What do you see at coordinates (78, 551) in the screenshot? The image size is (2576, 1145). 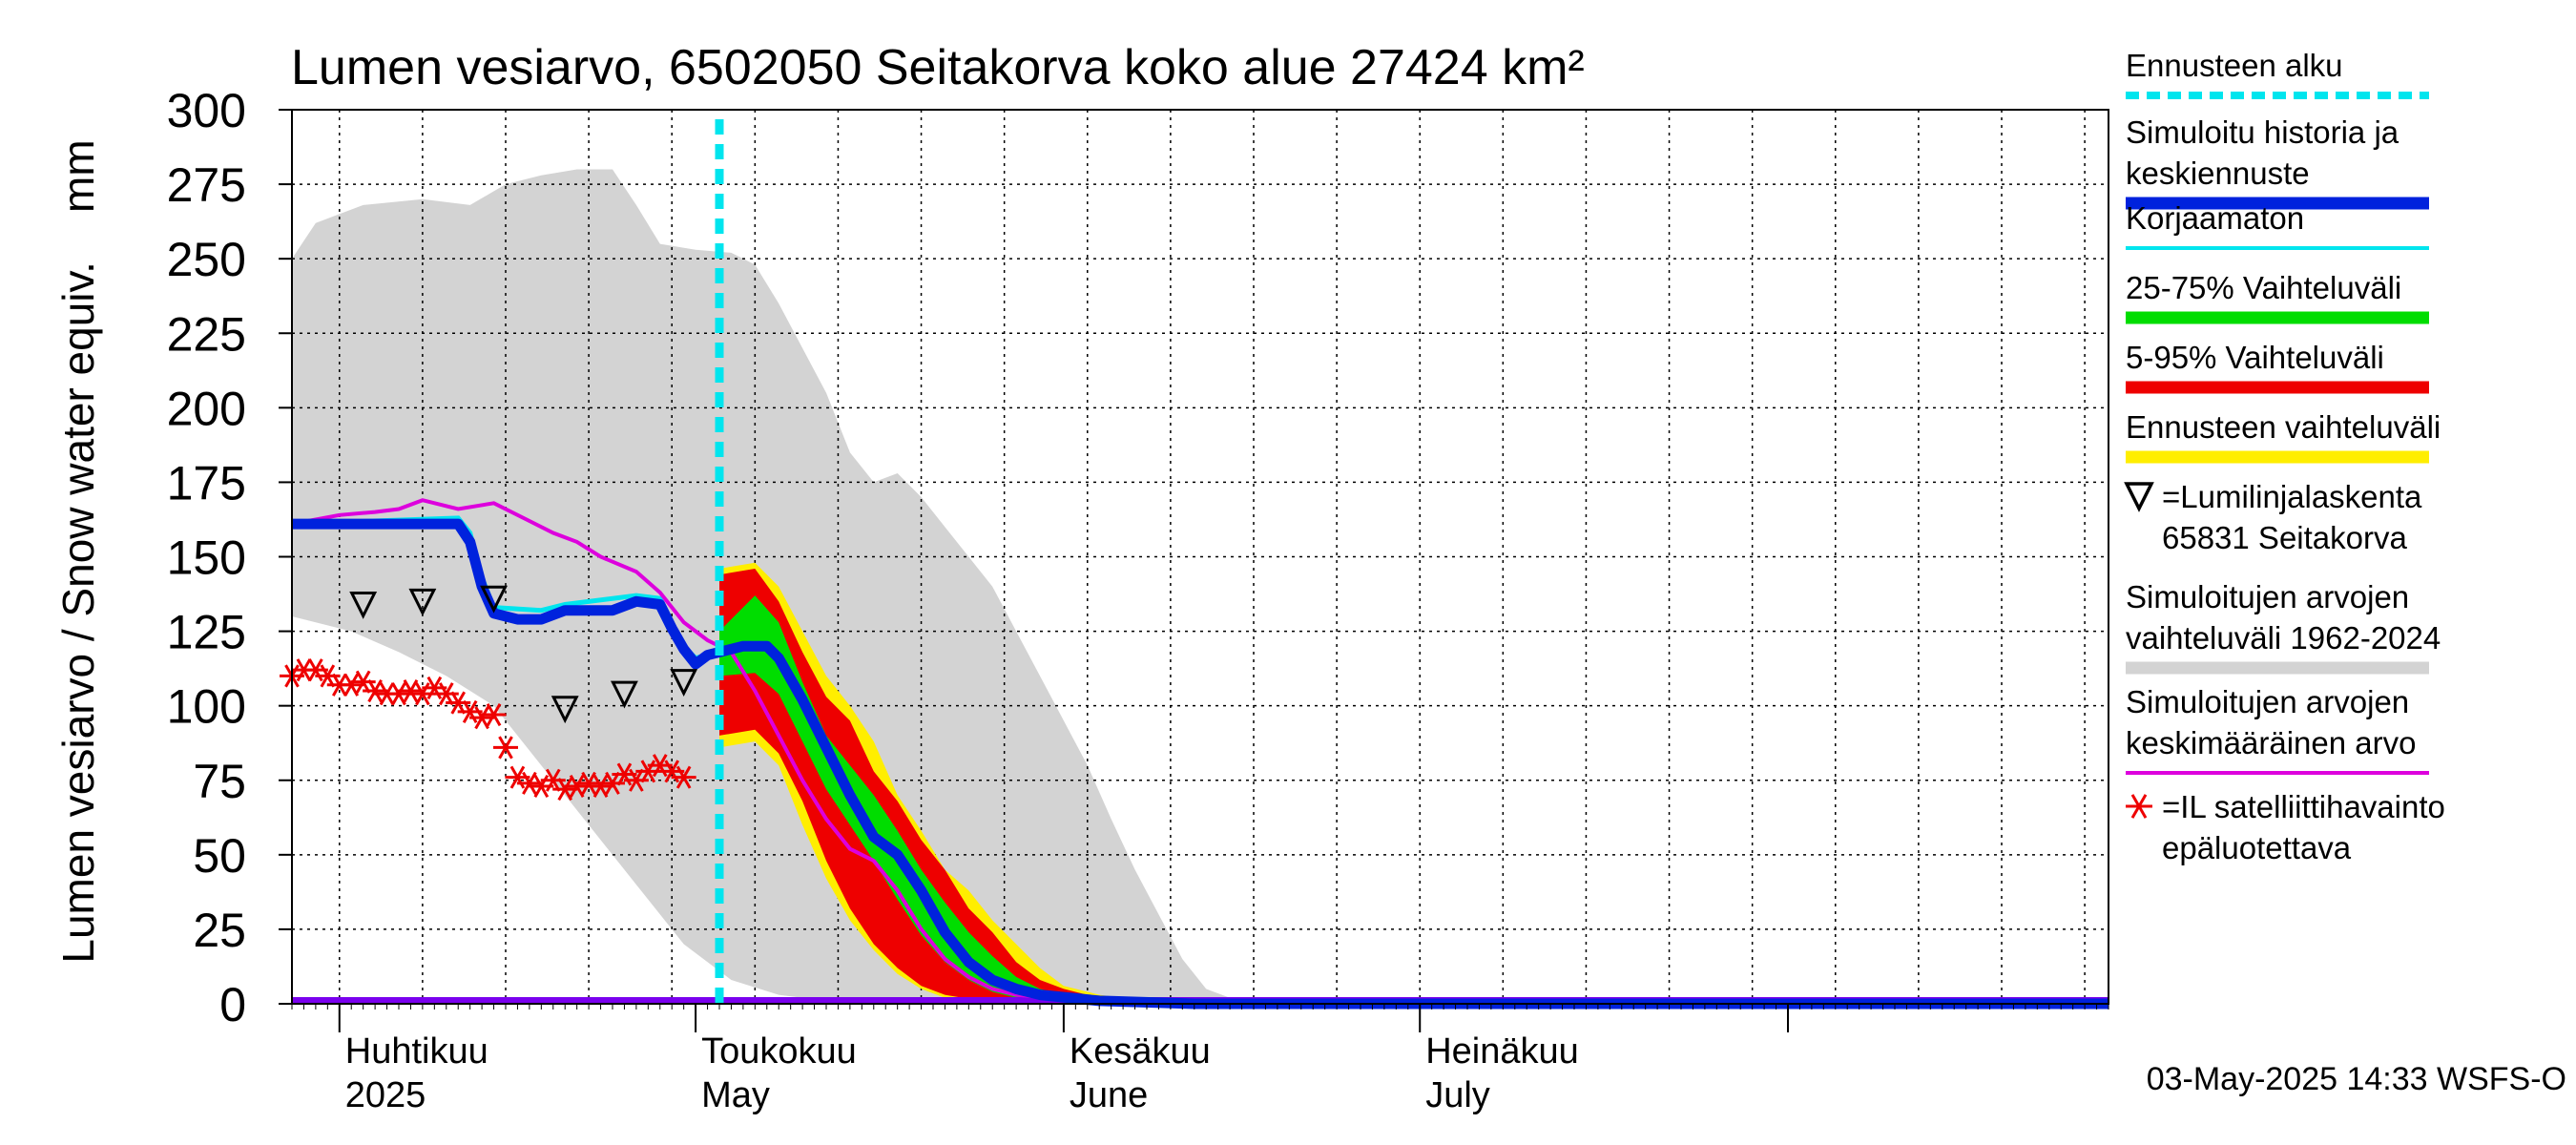 I see `y-axis-label: Lumen vesiarvo / Snow water equiv. mm` at bounding box center [78, 551].